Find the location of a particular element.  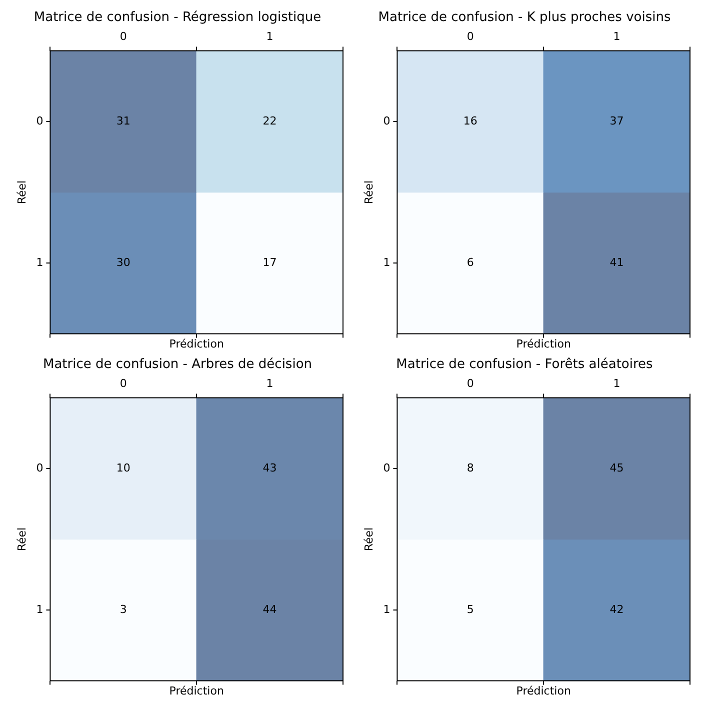

chart-title: Matrice de confusion - Régression logistique is located at coordinates (178, 18).